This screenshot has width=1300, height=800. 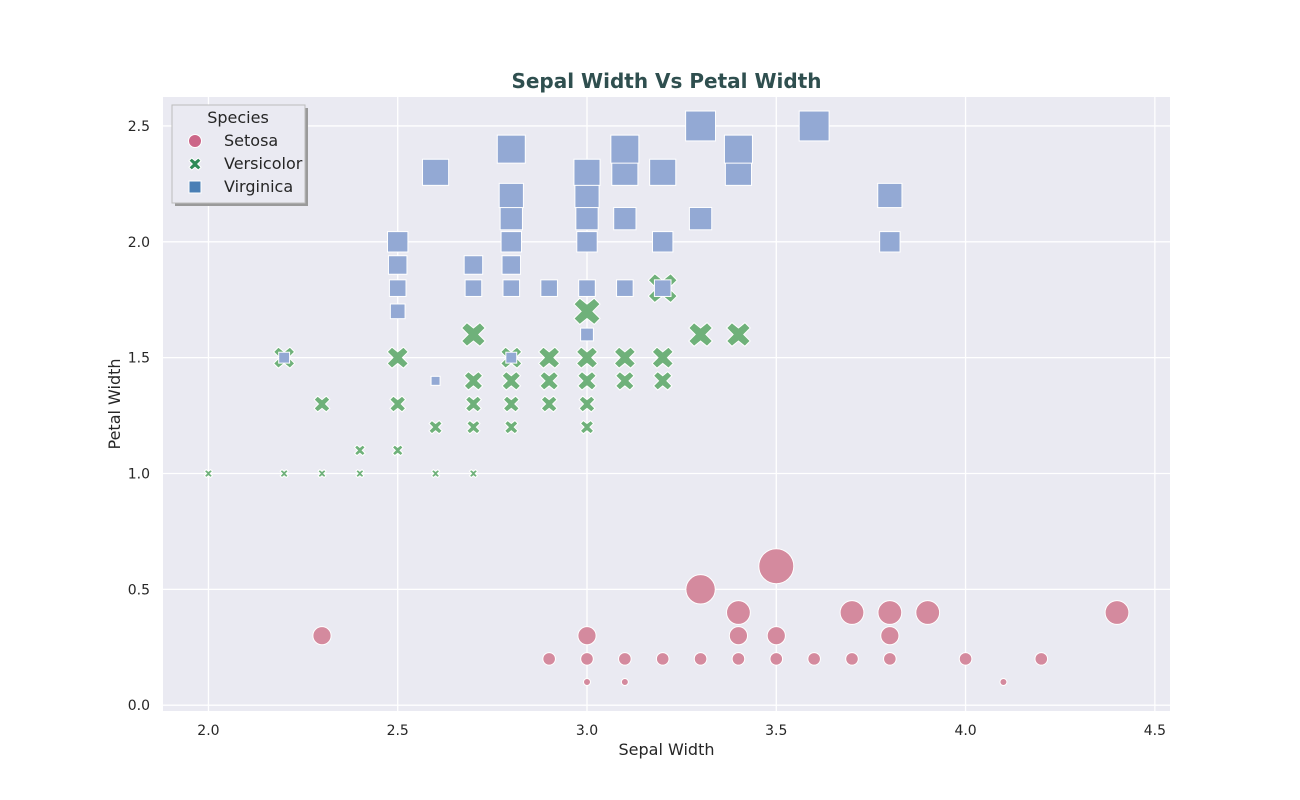 What do you see at coordinates (587, 731) in the screenshot?
I see `x-tick-label: 3.0` at bounding box center [587, 731].